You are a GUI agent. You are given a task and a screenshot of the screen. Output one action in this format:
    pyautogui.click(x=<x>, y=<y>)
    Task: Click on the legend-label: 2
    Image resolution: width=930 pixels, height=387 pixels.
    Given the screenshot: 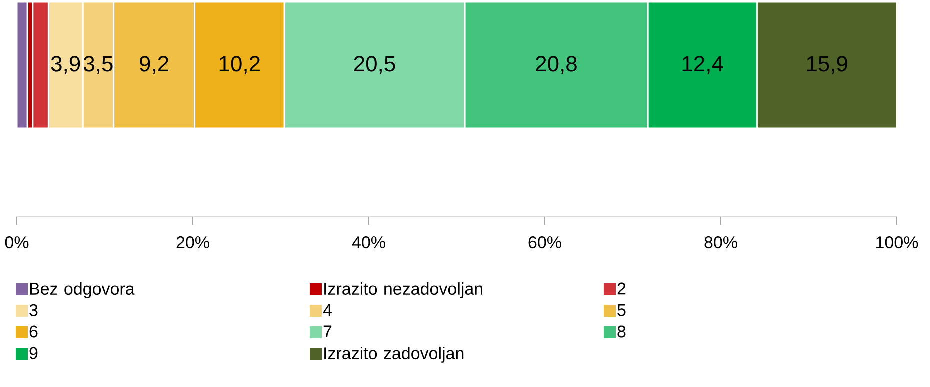 What is the action you would take?
    pyautogui.click(x=622, y=288)
    